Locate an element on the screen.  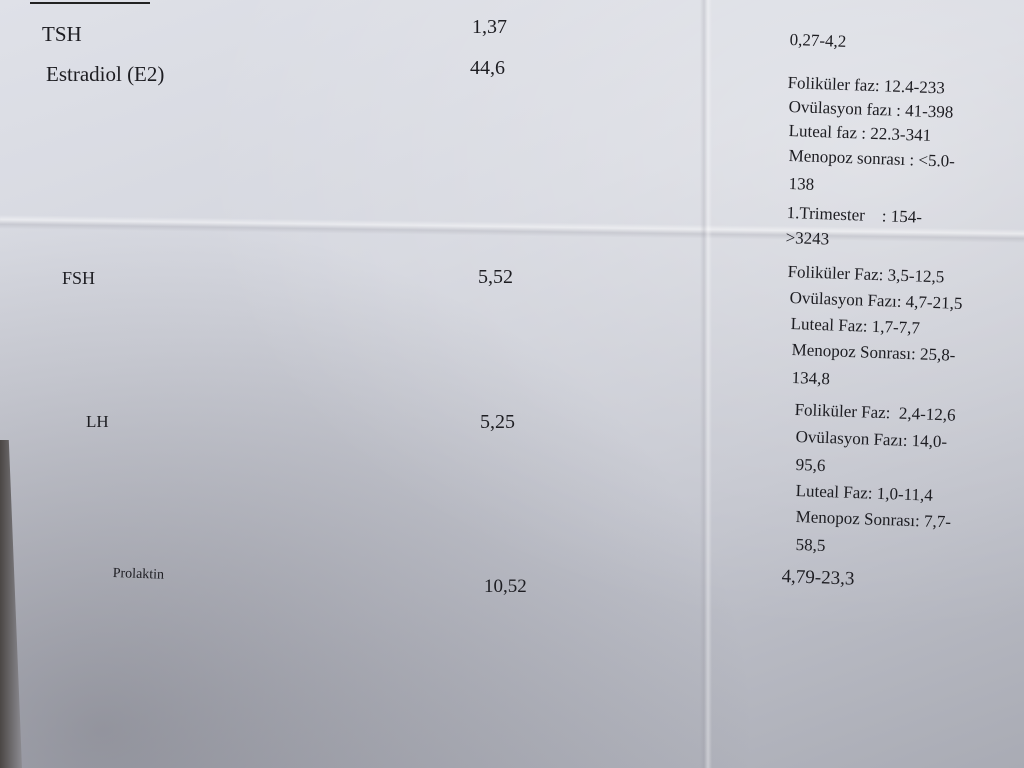
test-value-fsh: 5,52 is located at coordinates (495, 277).